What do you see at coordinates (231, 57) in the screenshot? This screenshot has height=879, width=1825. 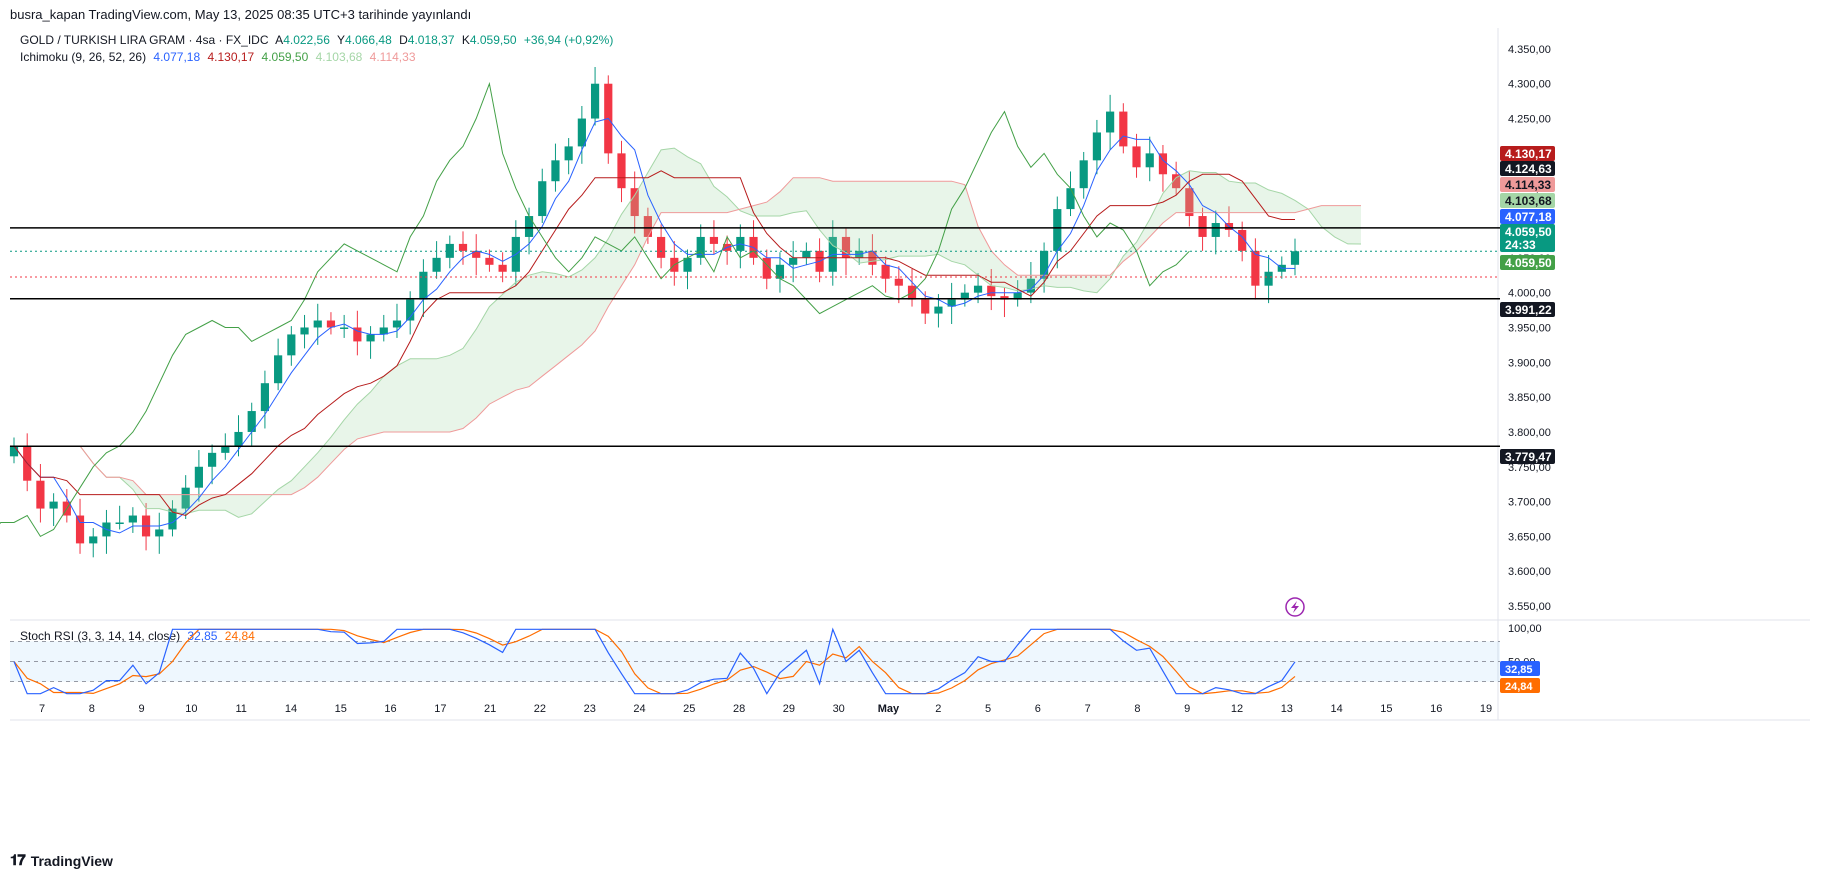 I see `ichimoku-kijun-value: 4.130,17` at bounding box center [231, 57].